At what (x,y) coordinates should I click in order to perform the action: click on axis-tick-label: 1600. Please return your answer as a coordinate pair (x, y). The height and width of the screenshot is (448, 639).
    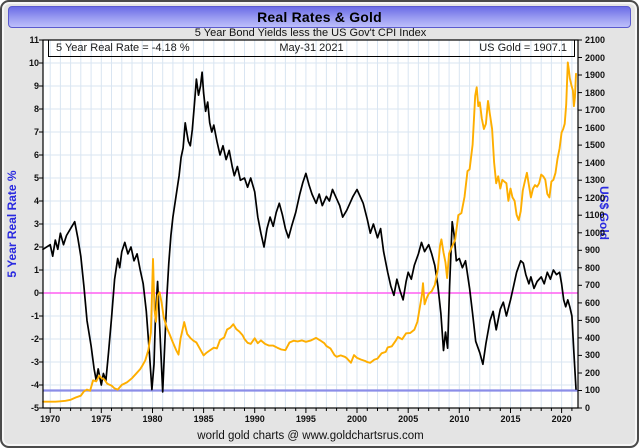
    Looking at the image, I should click on (595, 127).